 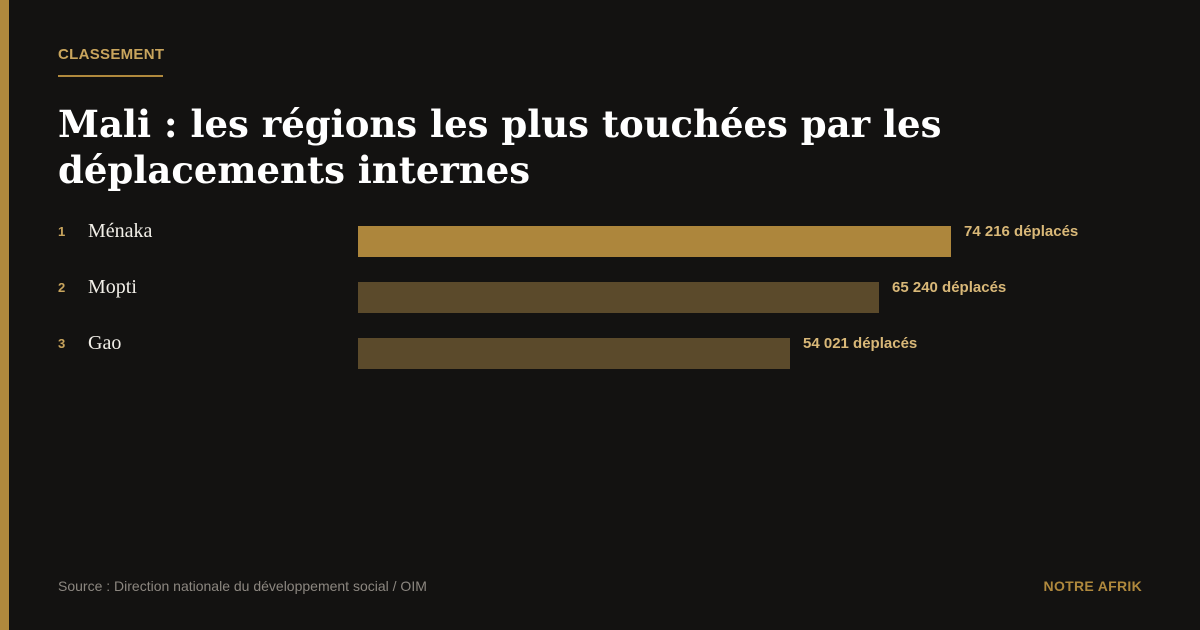 What do you see at coordinates (62, 343) in the screenshot?
I see `rank-number: 3` at bounding box center [62, 343].